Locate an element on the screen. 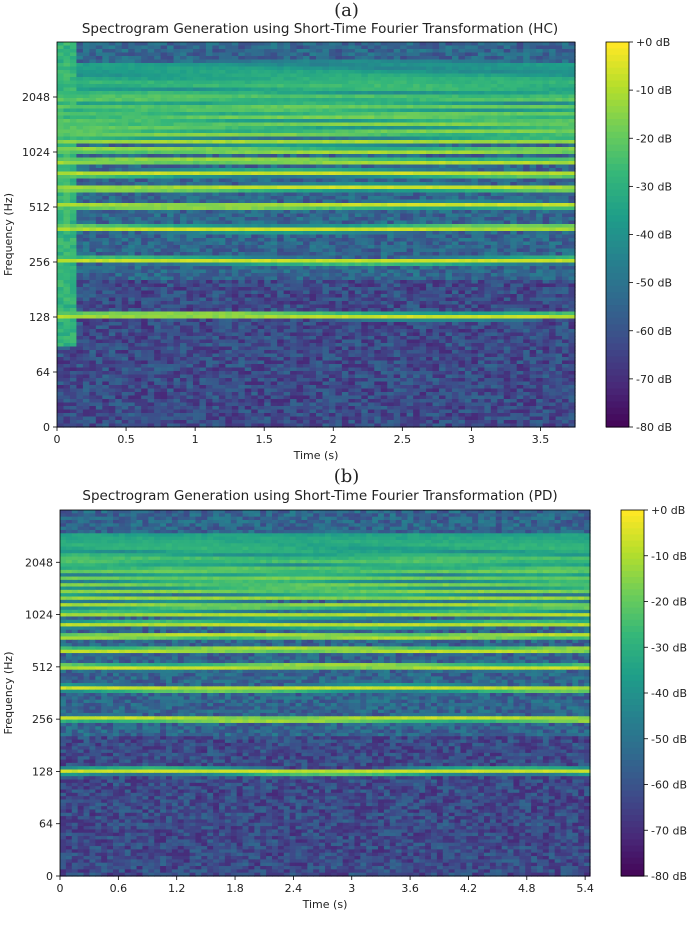 This screenshot has width=693, height=945. x-tick-label: 1.8 is located at coordinates (235, 888).